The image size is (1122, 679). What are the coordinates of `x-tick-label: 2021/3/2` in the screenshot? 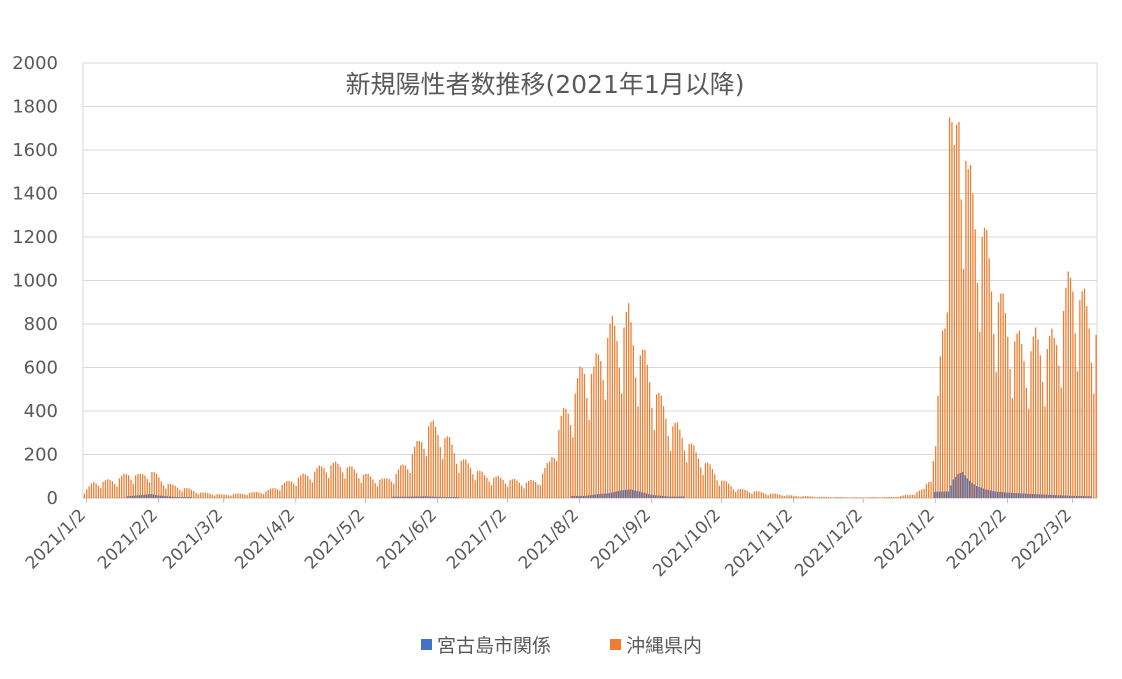 It's located at (193, 539).